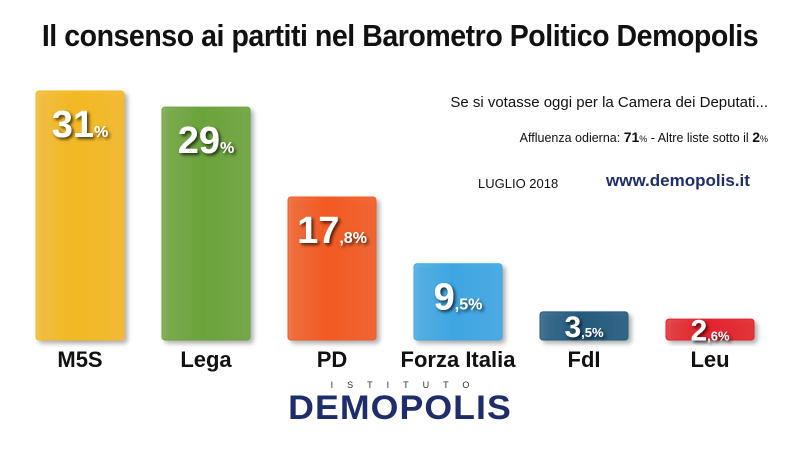  I want to click on bar-value-label: 17,8%, so click(332, 231).